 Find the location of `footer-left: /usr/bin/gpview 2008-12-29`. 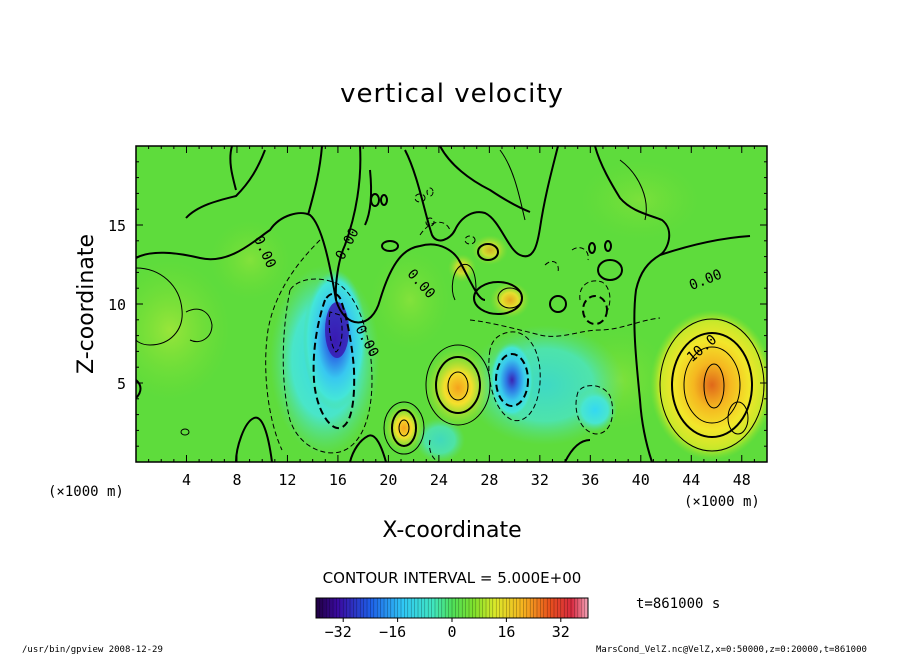

footer-left: /usr/bin/gpview 2008-12-29 is located at coordinates (92, 649).